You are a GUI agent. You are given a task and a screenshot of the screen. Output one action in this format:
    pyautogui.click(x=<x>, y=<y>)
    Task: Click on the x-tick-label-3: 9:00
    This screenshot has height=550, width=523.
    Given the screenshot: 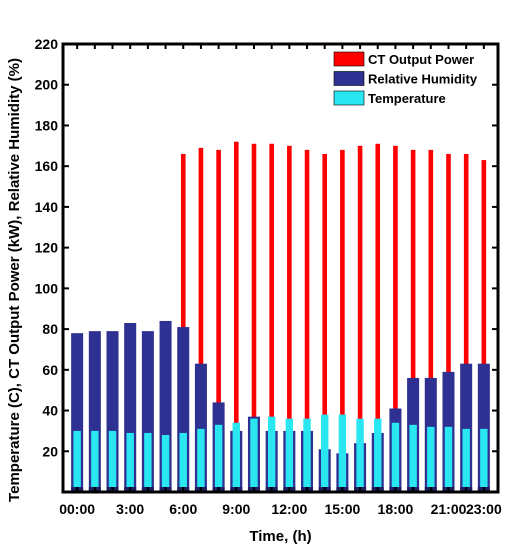 What is the action you would take?
    pyautogui.click(x=236, y=509)
    